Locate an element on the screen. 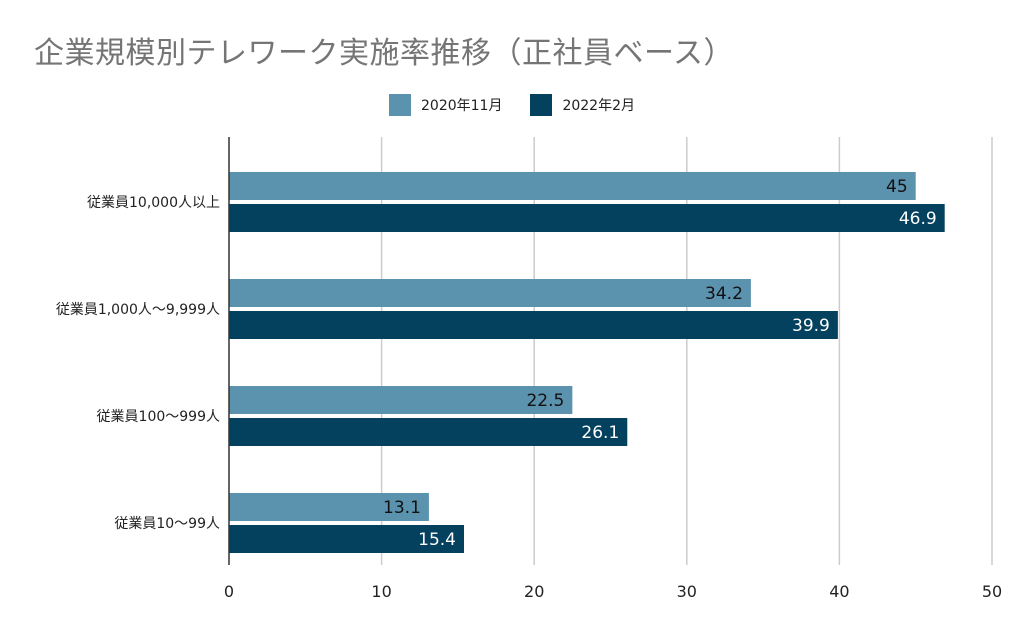 The width and height of the screenshot is (1024, 633). data-label-s1-2: 34.2 is located at coordinates (724, 294).